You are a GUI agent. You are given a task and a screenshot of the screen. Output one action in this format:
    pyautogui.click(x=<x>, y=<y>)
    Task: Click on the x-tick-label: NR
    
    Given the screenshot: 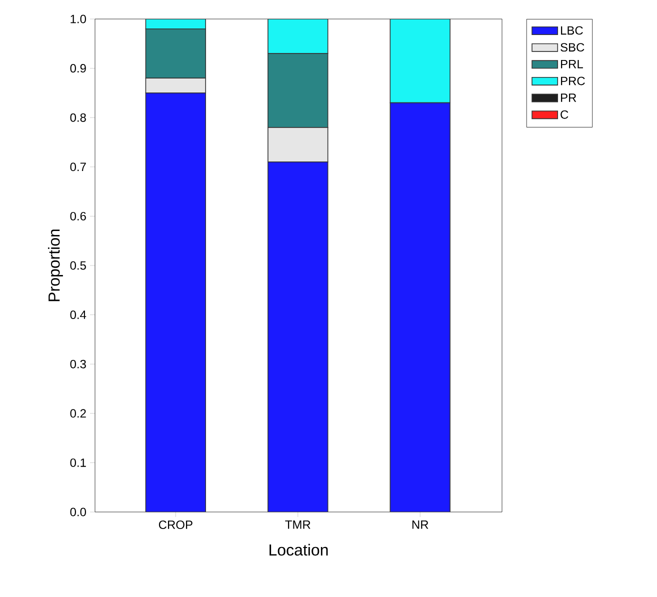 What is the action you would take?
    pyautogui.click(x=420, y=524)
    